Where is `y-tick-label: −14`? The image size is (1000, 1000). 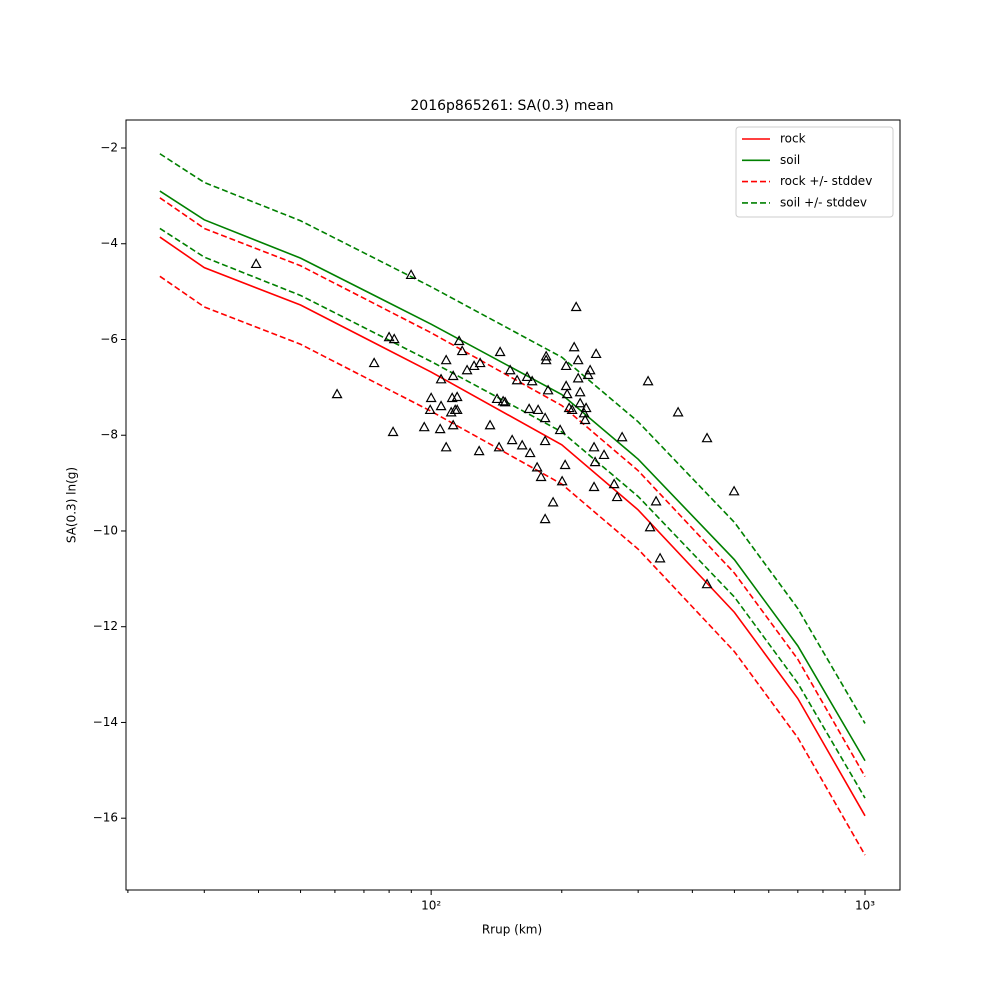
y-tick-label: −14 is located at coordinates (105, 722).